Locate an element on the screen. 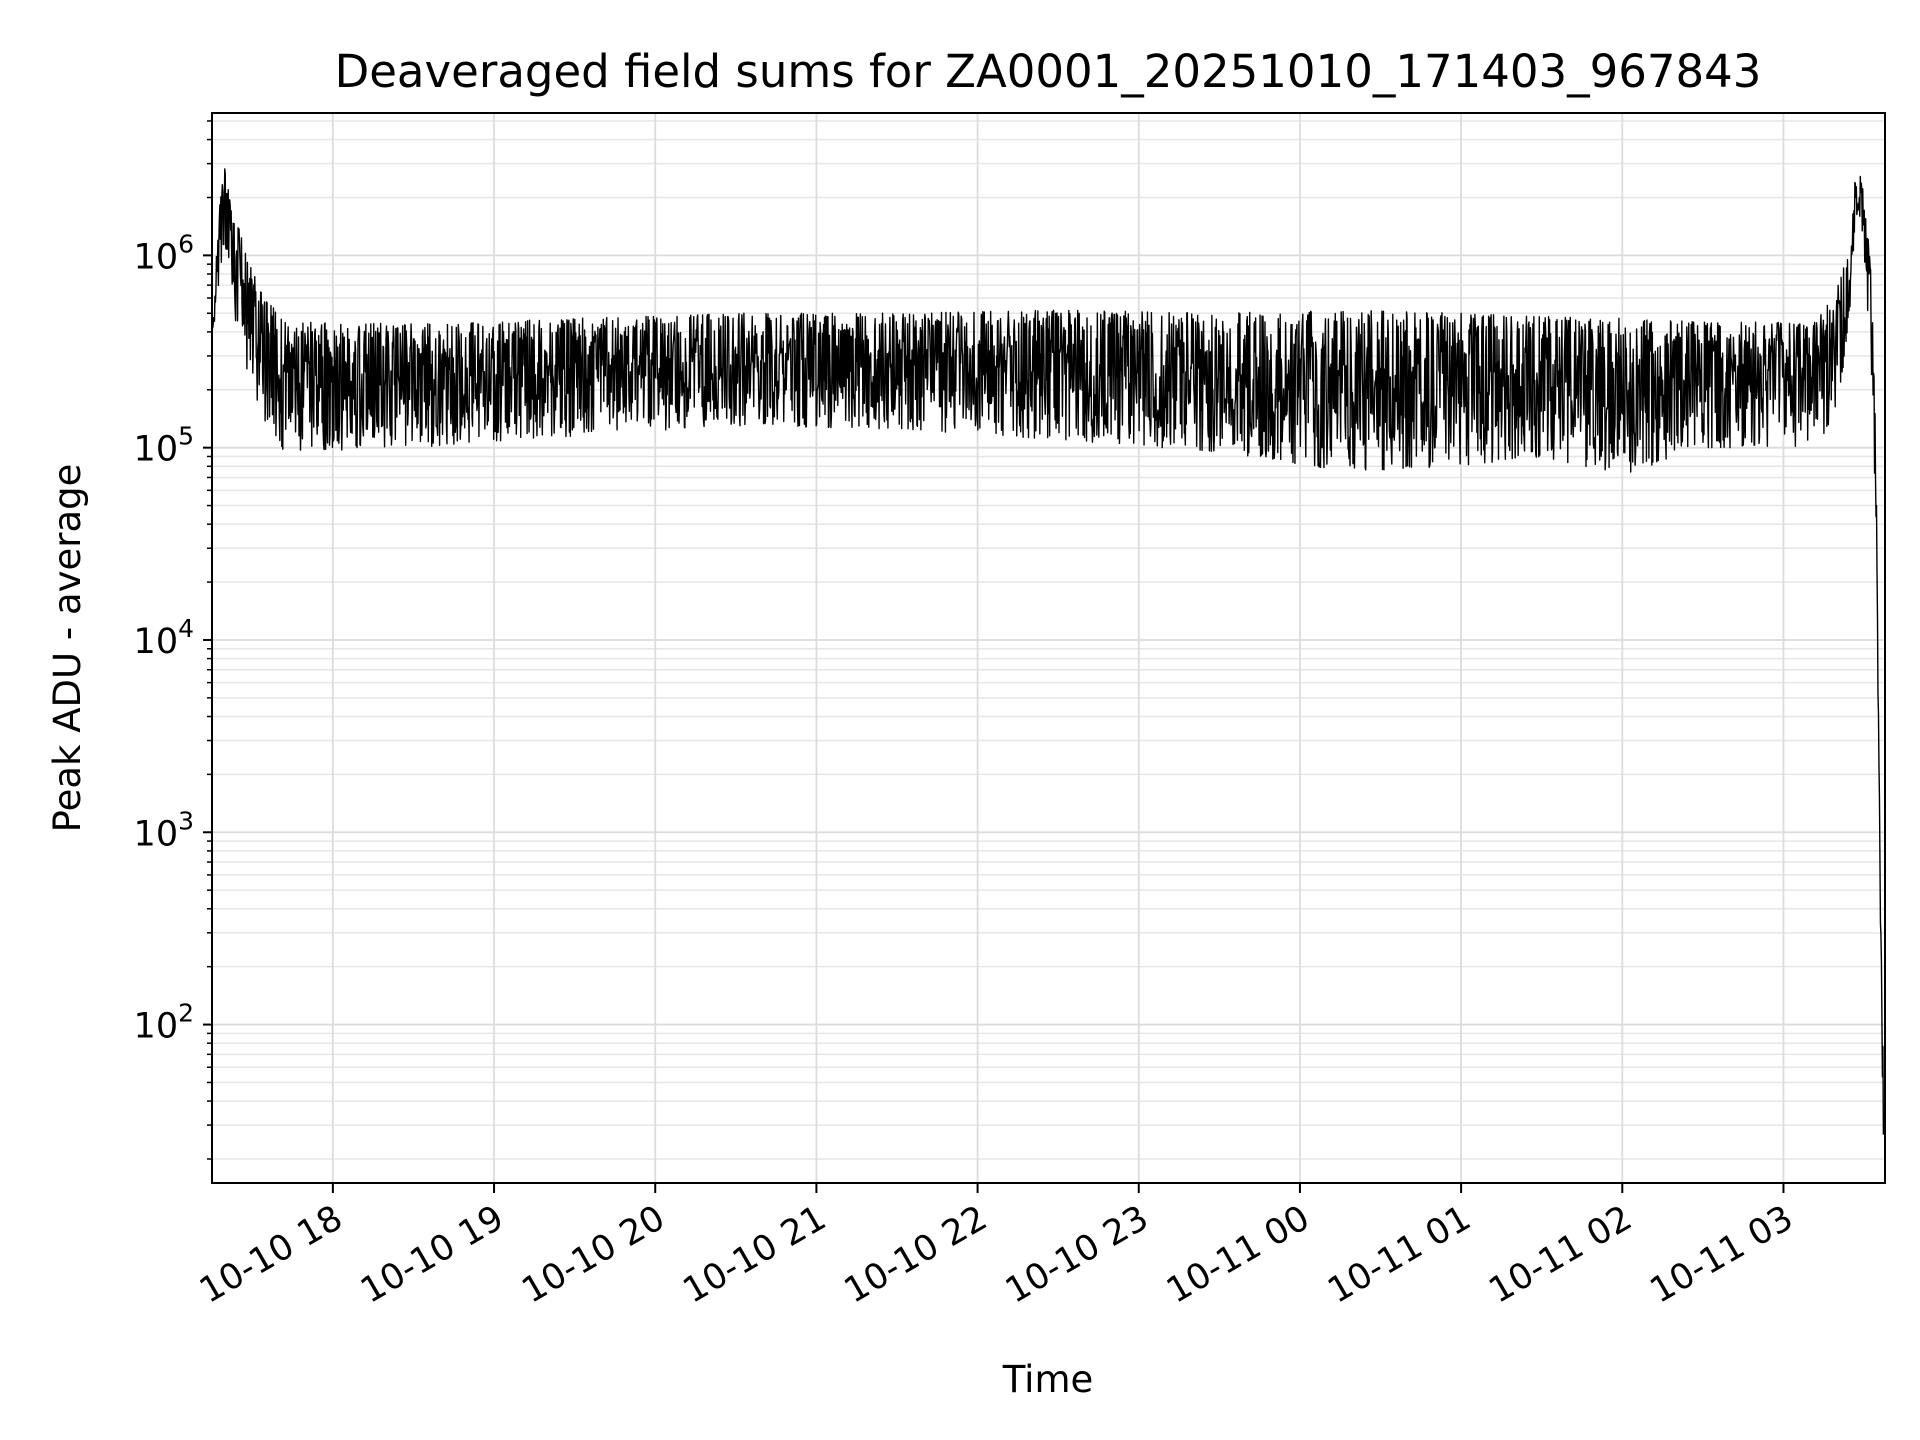  y-tick-label: 10⁵ is located at coordinates (164, 446).